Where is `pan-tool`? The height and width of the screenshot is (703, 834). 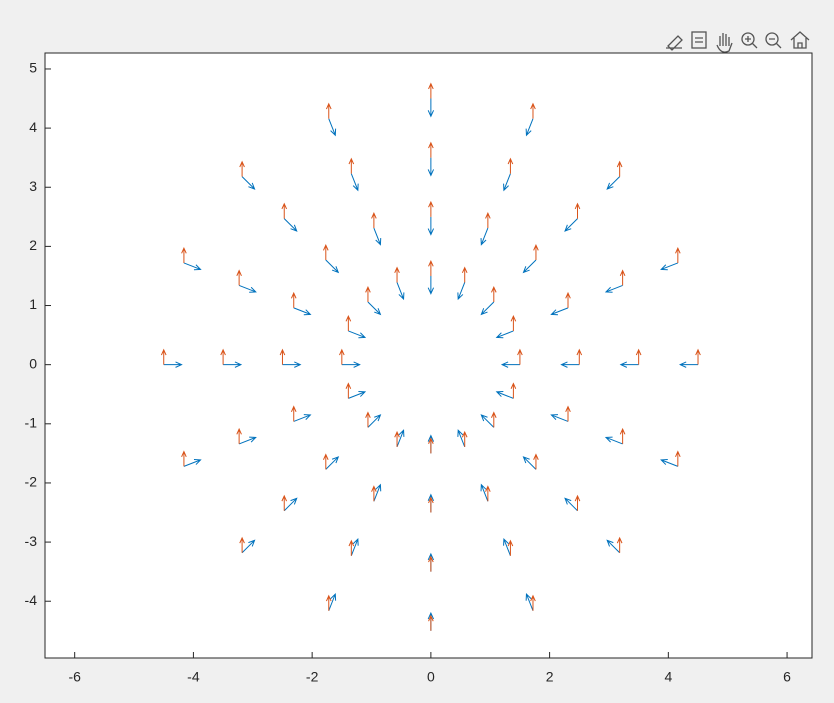 pan-tool is located at coordinates (724, 43).